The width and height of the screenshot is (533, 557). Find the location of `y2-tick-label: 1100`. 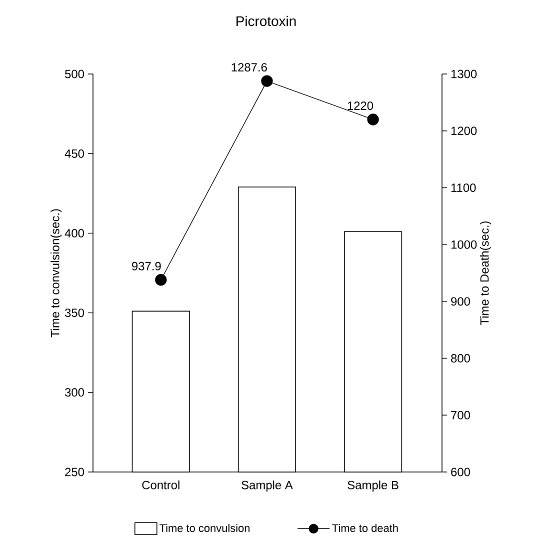

y2-tick-label: 1100 is located at coordinates (463, 187).